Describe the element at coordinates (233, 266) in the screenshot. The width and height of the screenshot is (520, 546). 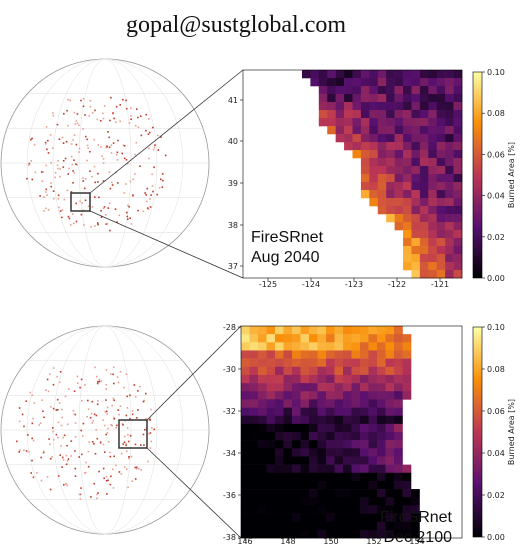
I see `y-tick-label: 37` at that location.